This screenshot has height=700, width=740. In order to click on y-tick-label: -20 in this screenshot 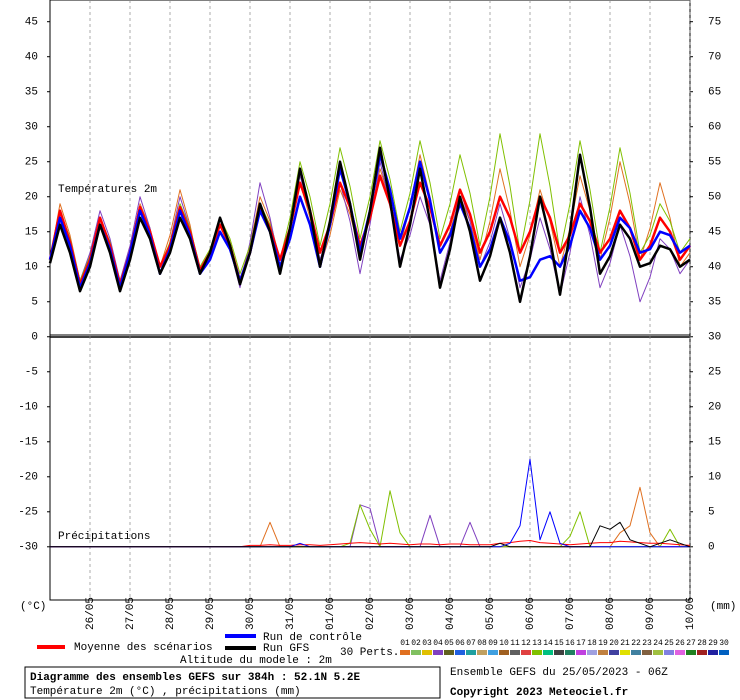, I will do `click(28, 478)`.